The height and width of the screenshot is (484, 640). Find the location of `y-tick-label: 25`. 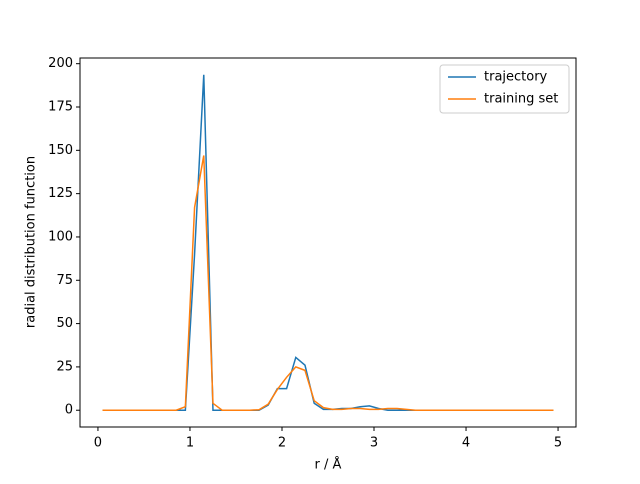

y-tick-label: 25 is located at coordinates (64, 366).